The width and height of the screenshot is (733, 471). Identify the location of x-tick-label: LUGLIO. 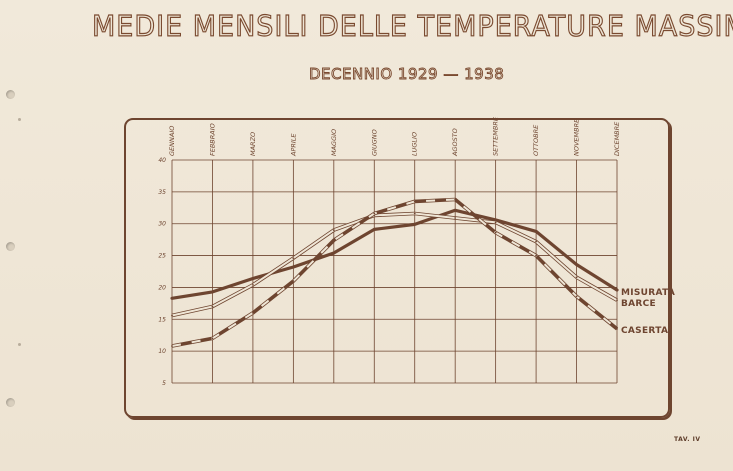
(415, 144).